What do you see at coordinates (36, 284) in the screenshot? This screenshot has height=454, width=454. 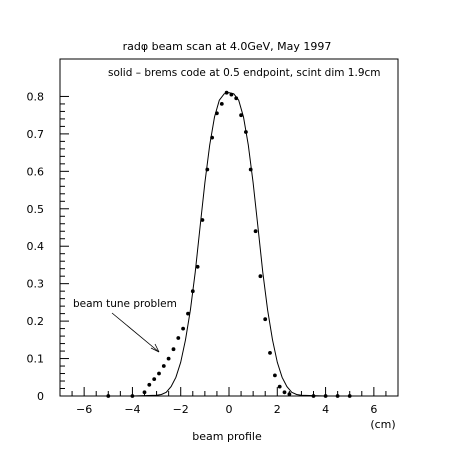 I see `y-tick-label: 0.3` at bounding box center [36, 284].